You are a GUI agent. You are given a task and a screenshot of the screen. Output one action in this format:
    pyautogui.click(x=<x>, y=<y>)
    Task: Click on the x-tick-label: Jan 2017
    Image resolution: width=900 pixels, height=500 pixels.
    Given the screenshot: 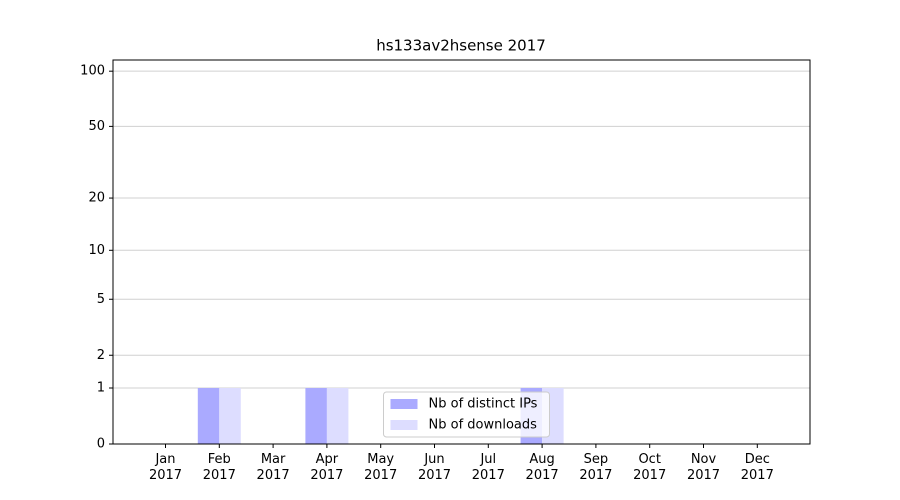 What is the action you would take?
    pyautogui.click(x=165, y=467)
    